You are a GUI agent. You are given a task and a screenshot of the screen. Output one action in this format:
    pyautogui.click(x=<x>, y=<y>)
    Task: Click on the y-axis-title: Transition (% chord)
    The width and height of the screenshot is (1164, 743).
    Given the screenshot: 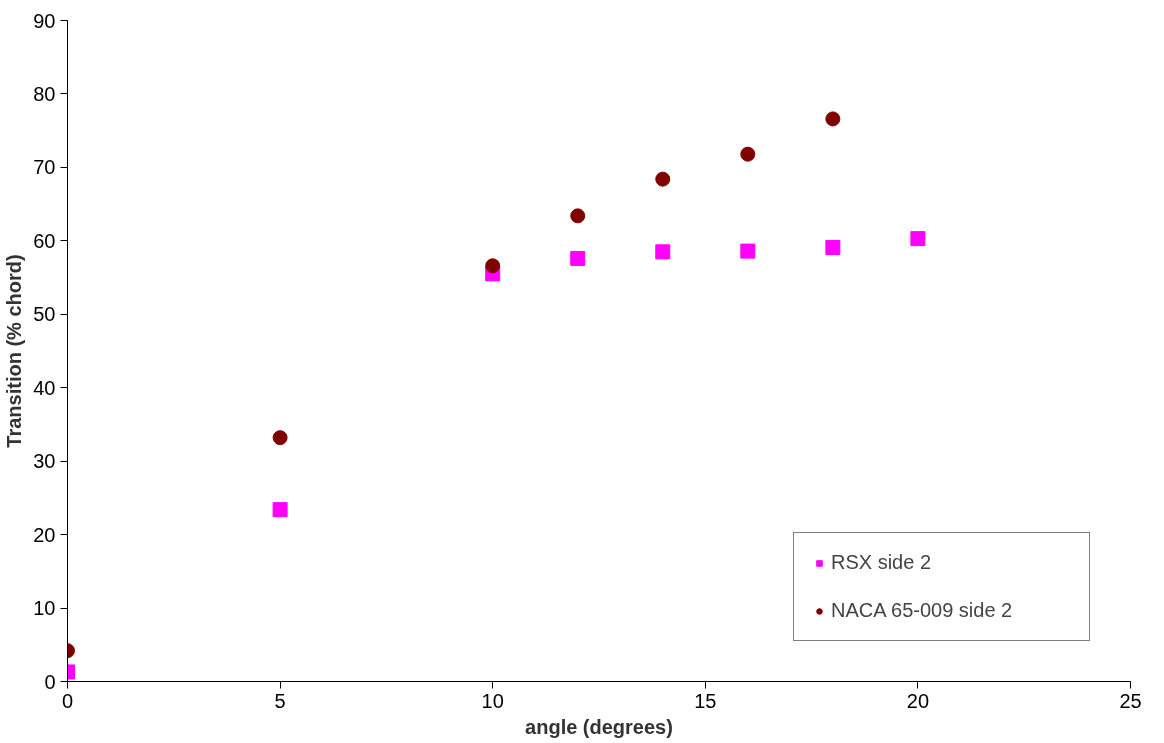 What is the action you would take?
    pyautogui.click(x=14, y=351)
    